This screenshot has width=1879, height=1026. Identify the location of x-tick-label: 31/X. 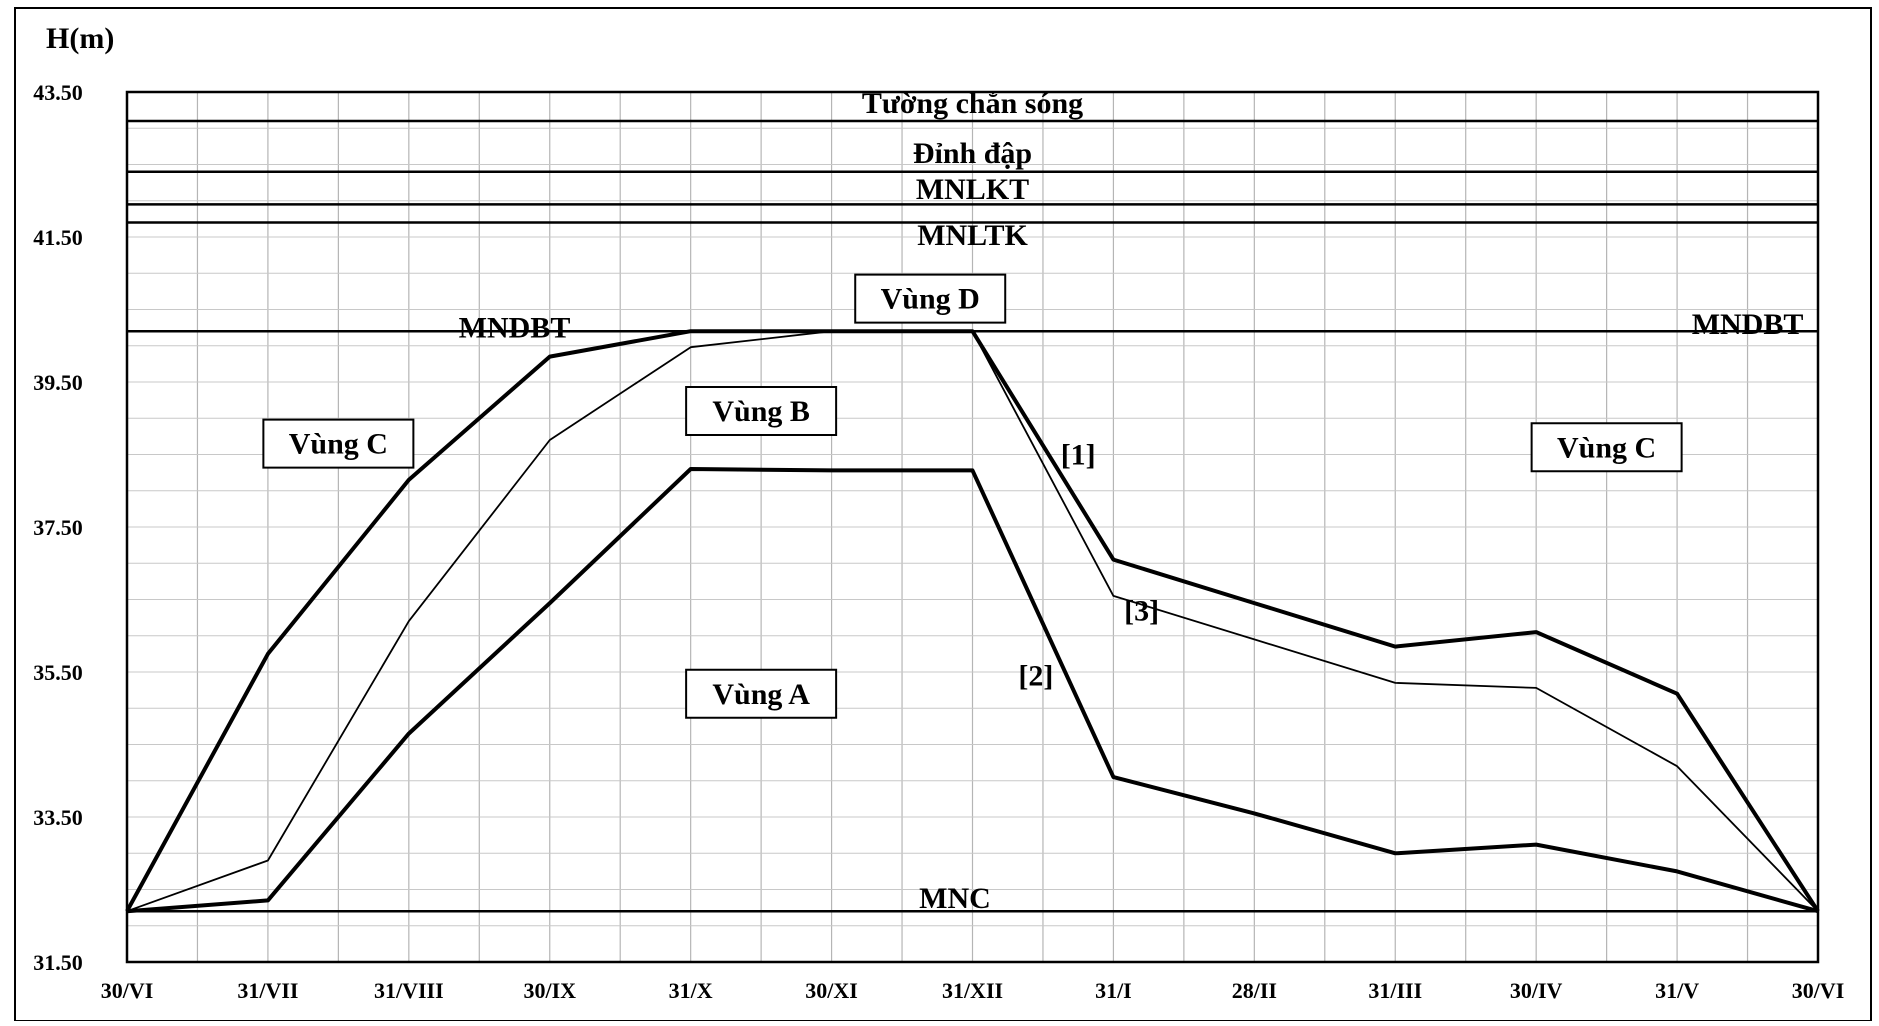
(691, 990).